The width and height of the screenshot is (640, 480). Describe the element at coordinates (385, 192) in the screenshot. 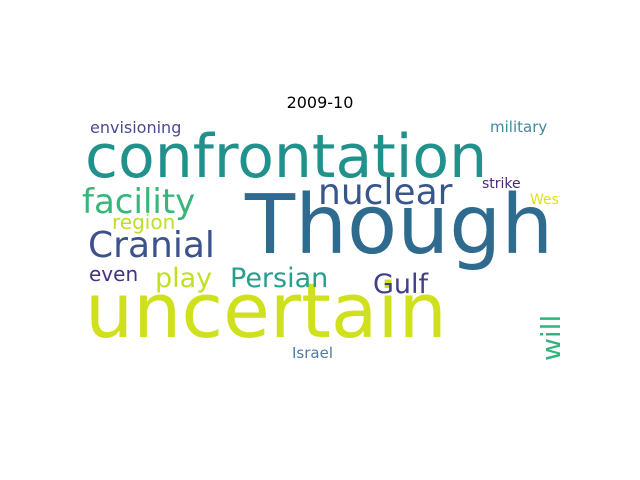

I see `word-nuclear: nuclear` at that location.